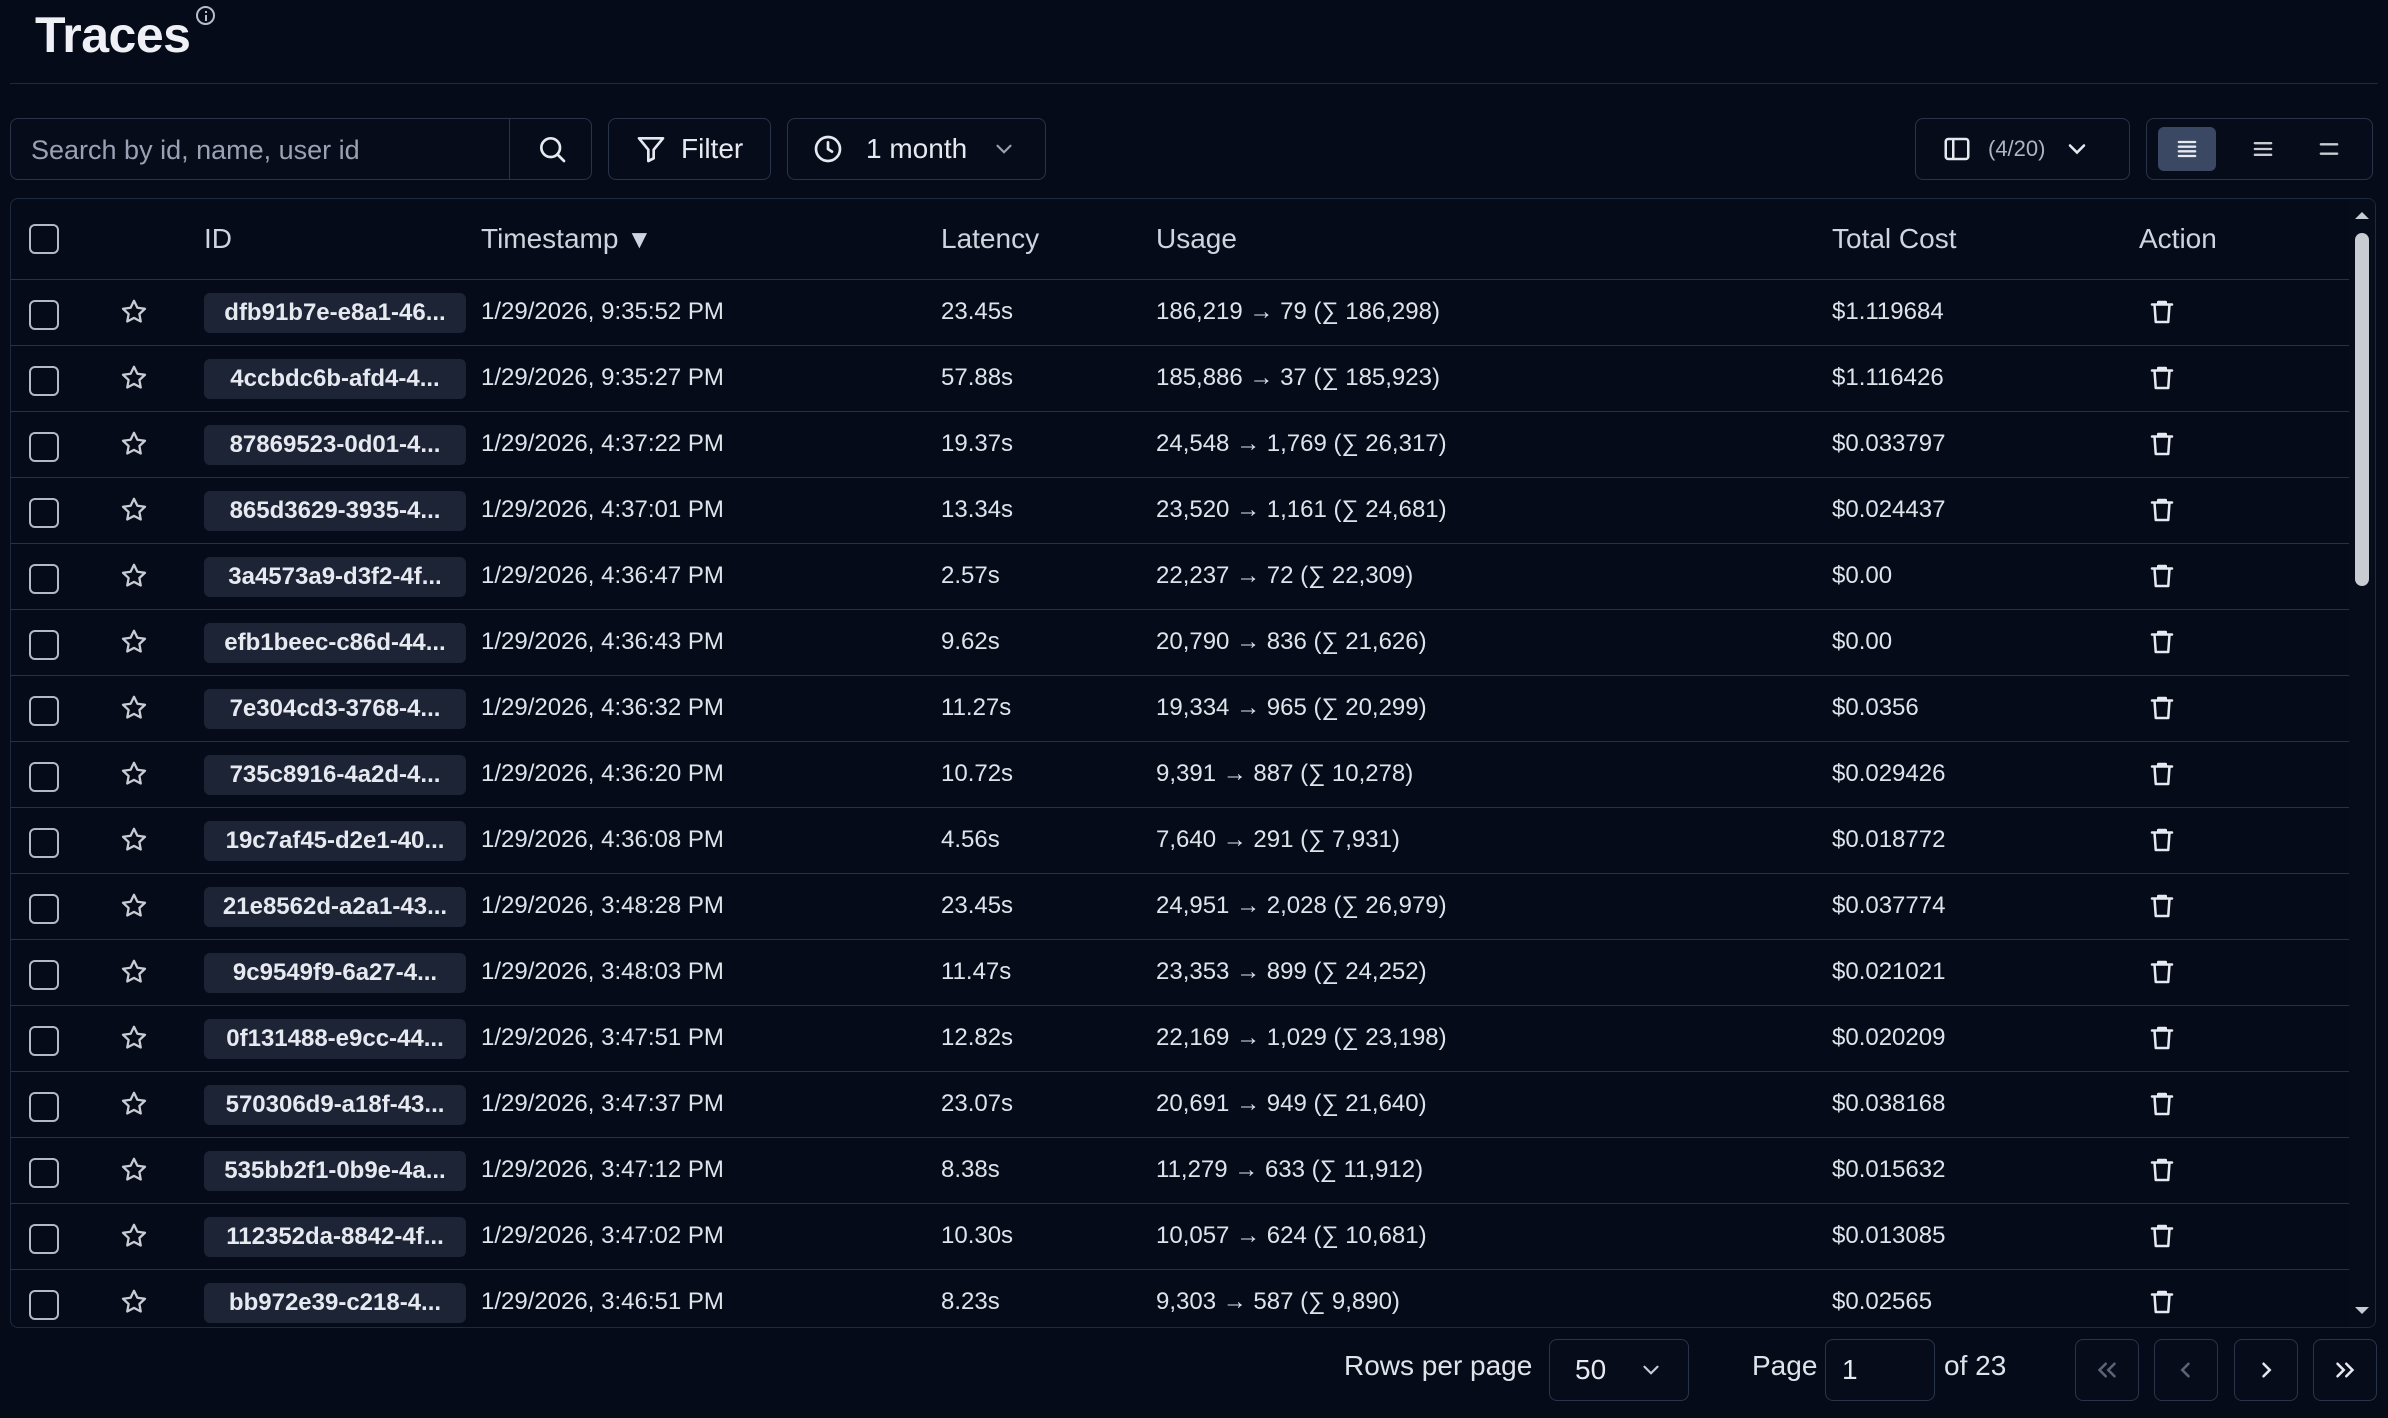 This screenshot has height=1418, width=2388. Describe the element at coordinates (44, 239) in the screenshot. I see `select-all-checkbox` at that location.